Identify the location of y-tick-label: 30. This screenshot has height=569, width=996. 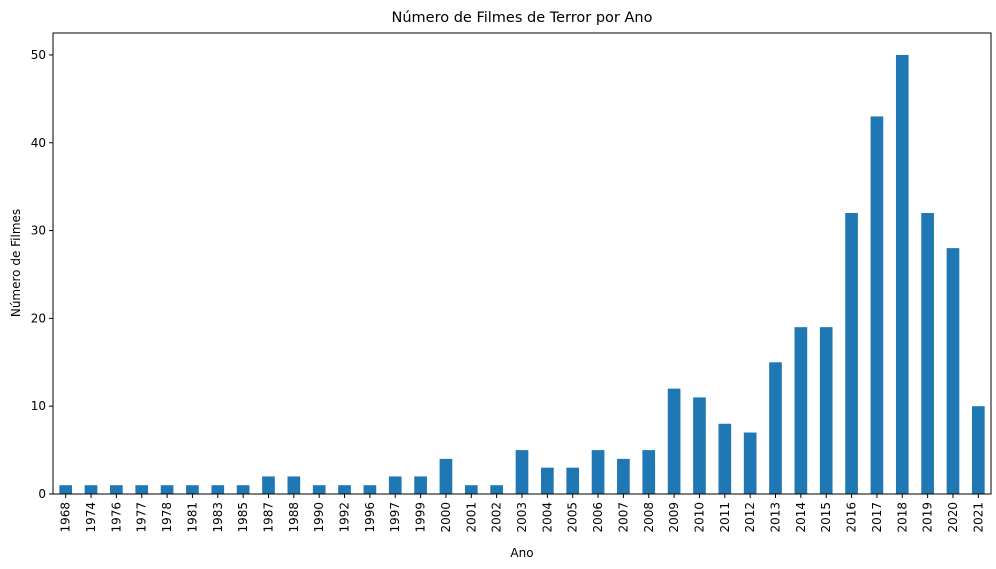
(38, 231).